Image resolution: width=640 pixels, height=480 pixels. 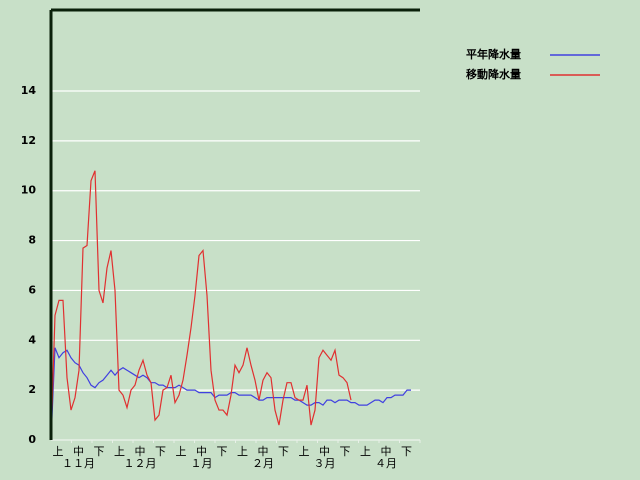 What do you see at coordinates (29, 190) in the screenshot?
I see `y-tick-label: 10` at bounding box center [29, 190].